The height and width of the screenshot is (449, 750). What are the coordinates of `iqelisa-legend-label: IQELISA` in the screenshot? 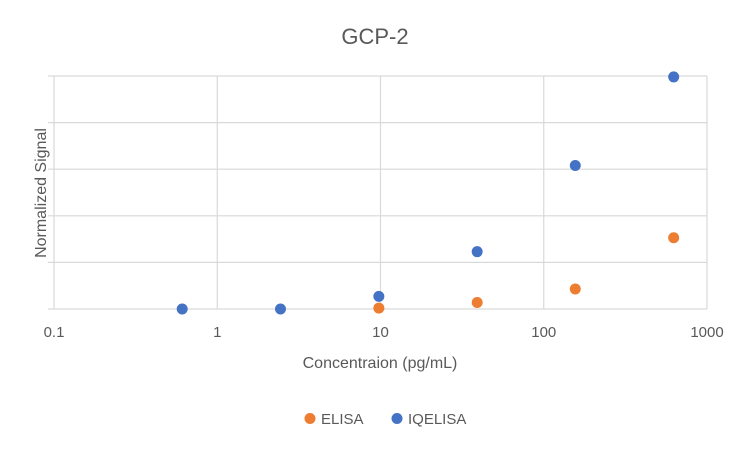 It's located at (437, 419).